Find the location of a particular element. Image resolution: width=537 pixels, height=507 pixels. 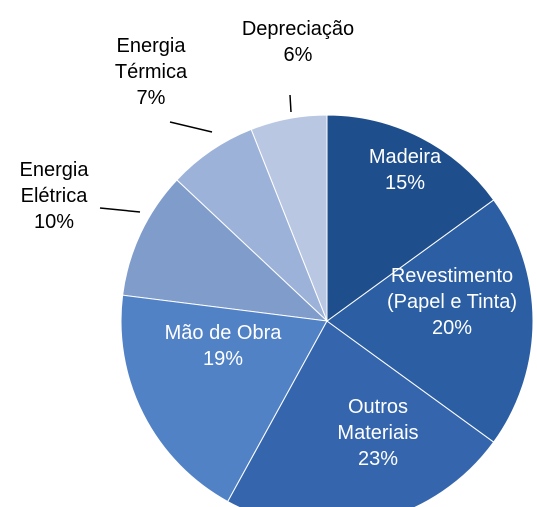

category-name: Madeira is located at coordinates (405, 157).